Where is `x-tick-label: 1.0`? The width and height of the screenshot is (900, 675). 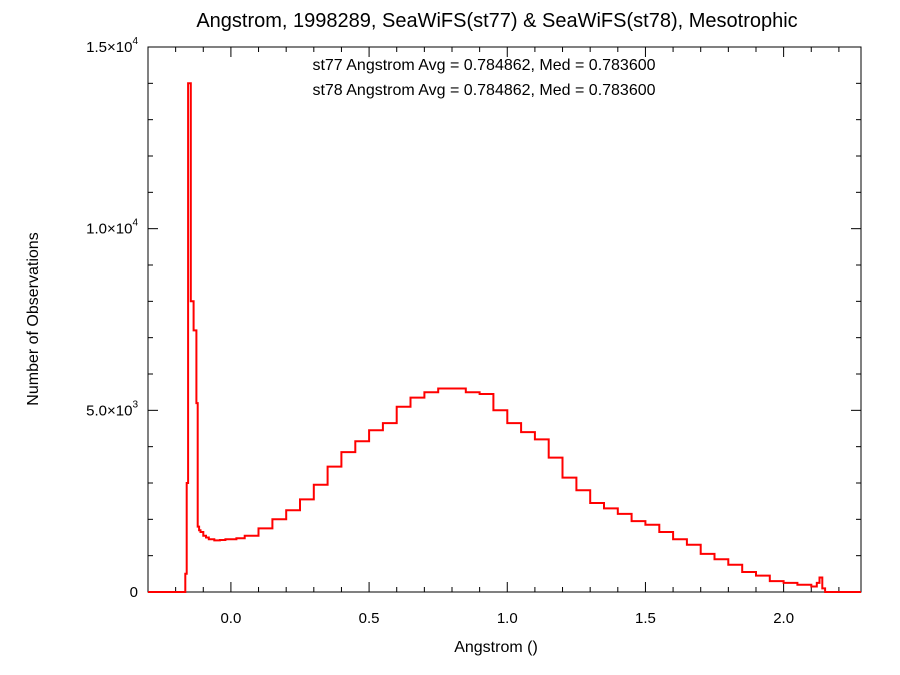
x-tick-label: 1.0 is located at coordinates (507, 618).